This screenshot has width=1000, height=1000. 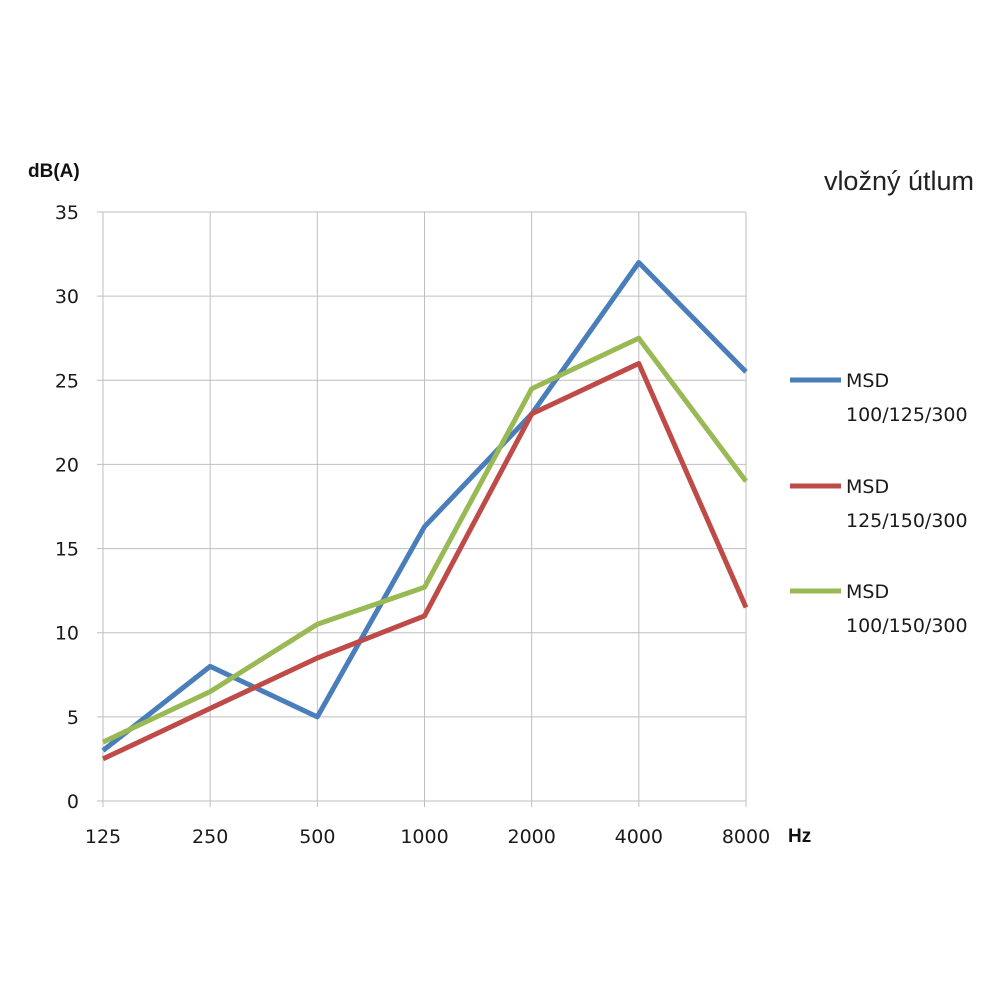 What do you see at coordinates (907, 521) in the screenshot?
I see `legend-label-line2: 125/150/300` at bounding box center [907, 521].